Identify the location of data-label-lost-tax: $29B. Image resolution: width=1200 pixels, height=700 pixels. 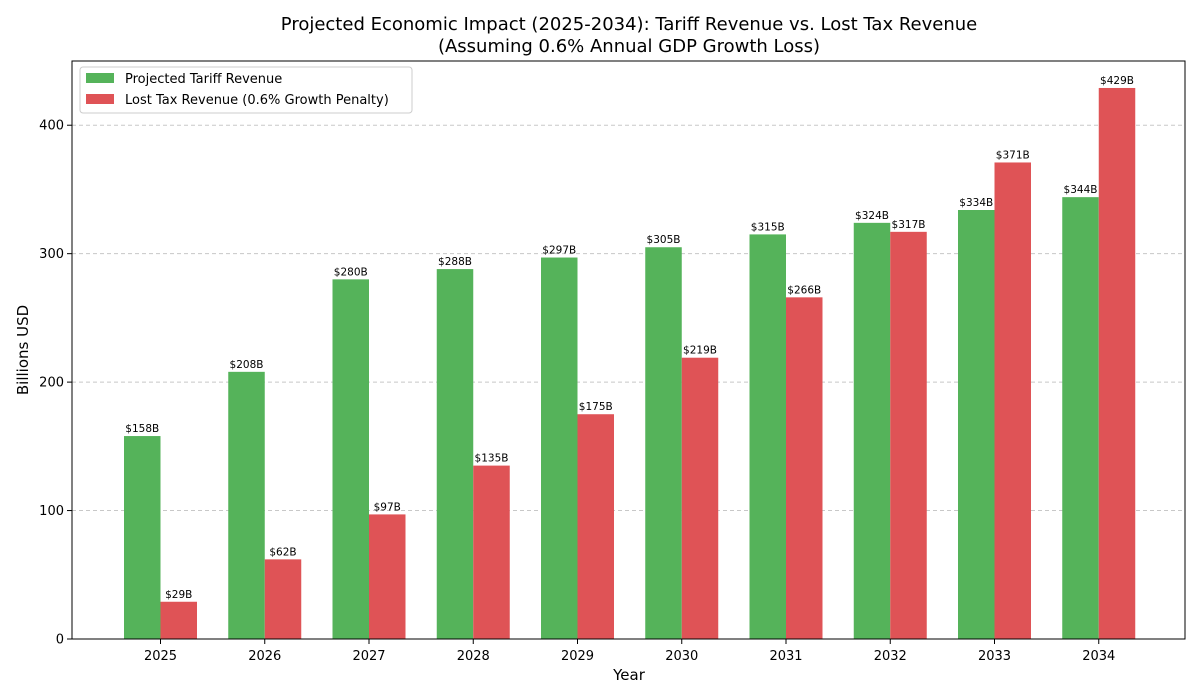
(178, 595).